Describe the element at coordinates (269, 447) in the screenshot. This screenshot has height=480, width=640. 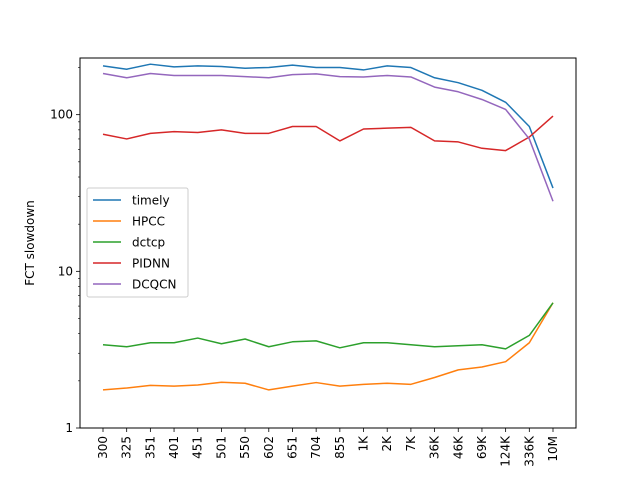
I see `x-tick-label: 602` at that location.